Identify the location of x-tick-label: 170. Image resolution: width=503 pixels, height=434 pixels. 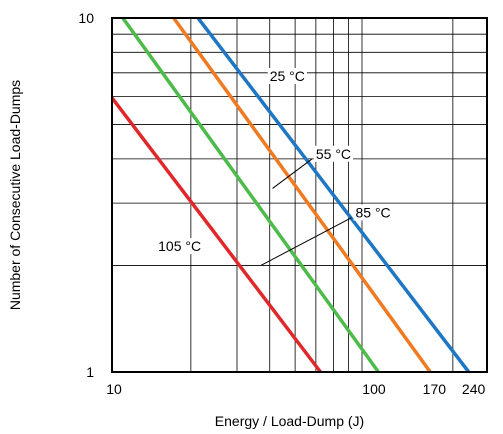
(435, 389).